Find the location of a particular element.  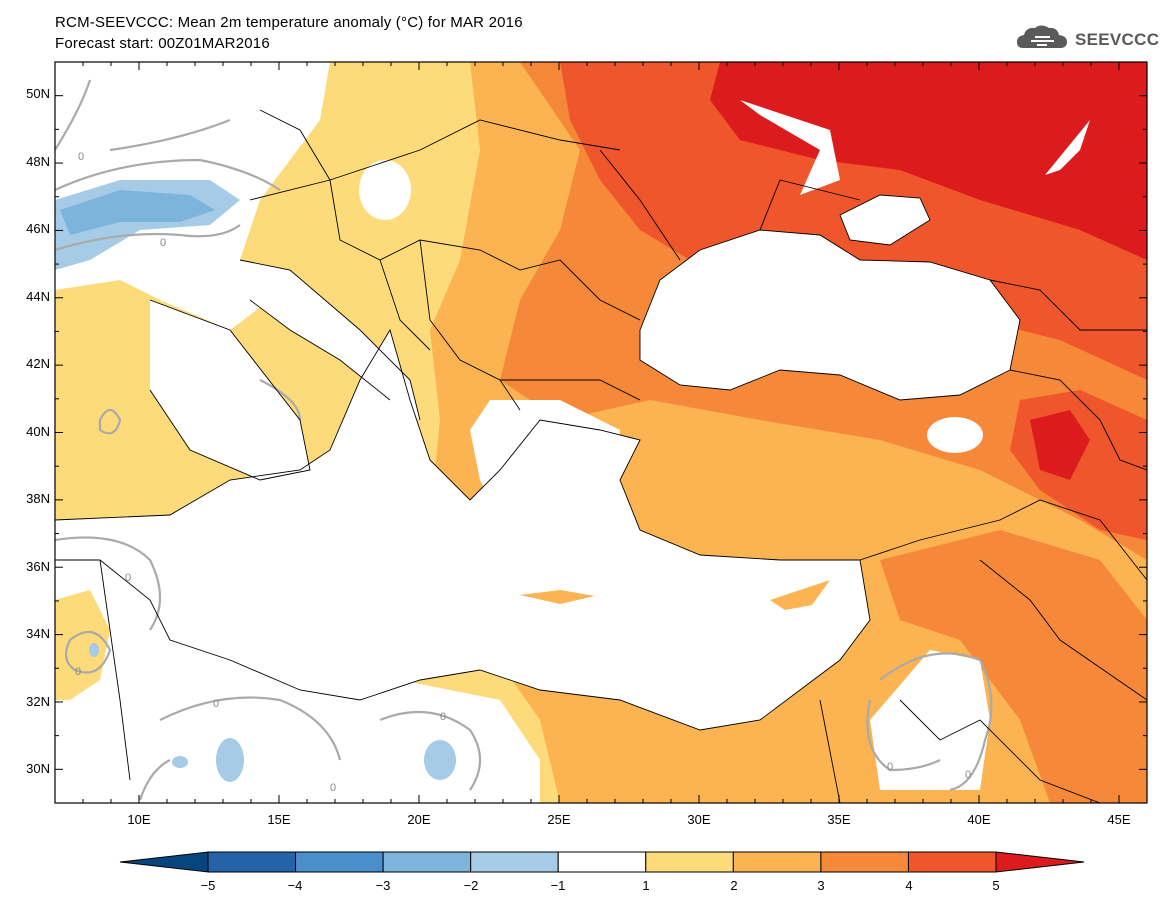

colorbar-tick-5: 5 is located at coordinates (996, 885).